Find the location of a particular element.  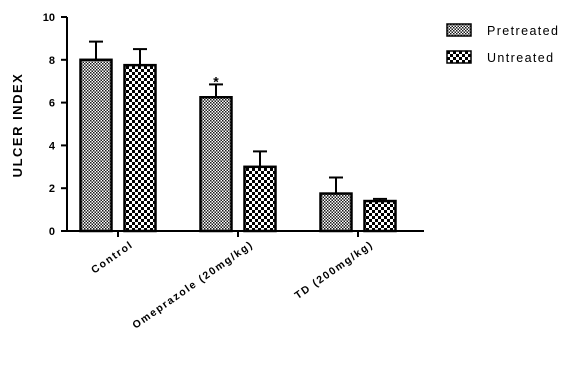

x-category-label: TD (200mg/kg) is located at coordinates (334, 270).